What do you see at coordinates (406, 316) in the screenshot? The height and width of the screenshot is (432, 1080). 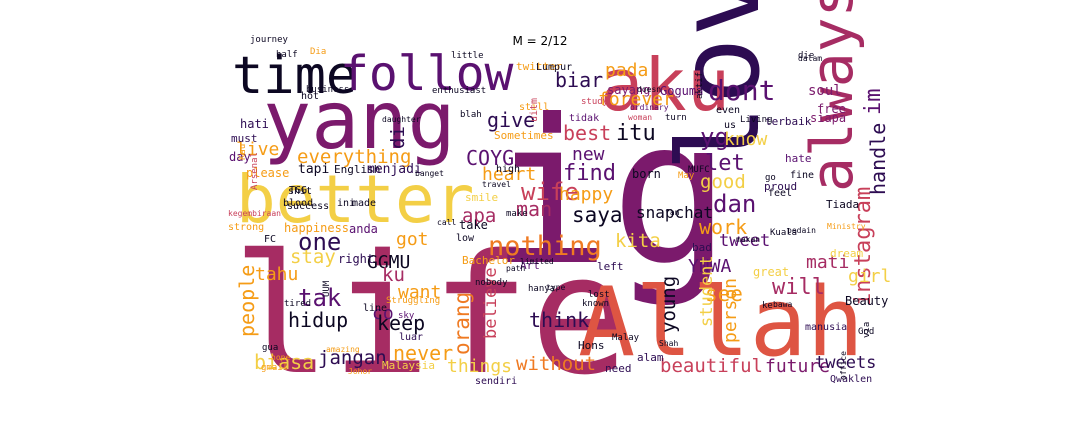 I see `cloud-word: sky` at bounding box center [406, 316].